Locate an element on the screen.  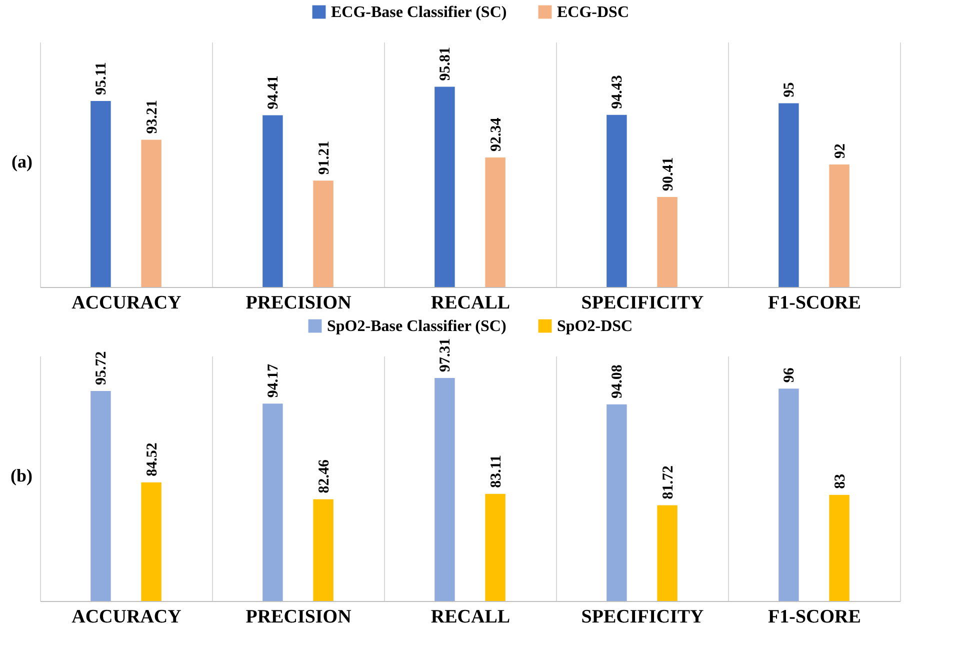
data-label: 96 is located at coordinates (790, 375).